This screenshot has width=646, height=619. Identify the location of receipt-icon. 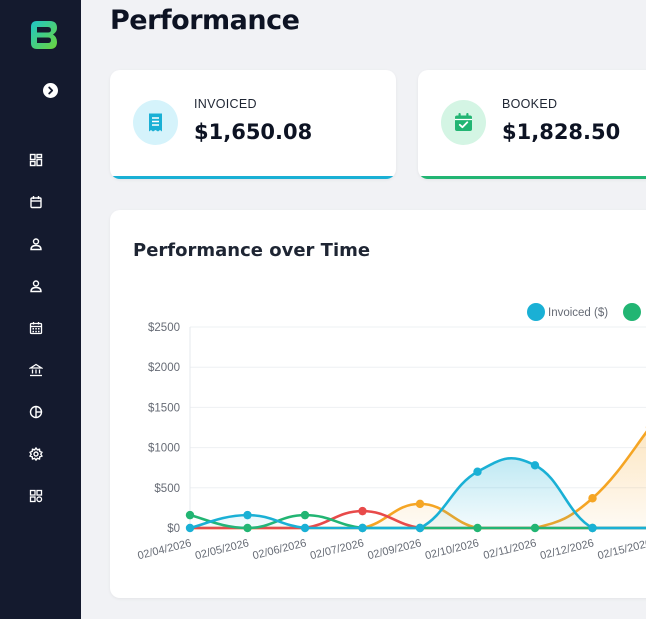
(155, 122).